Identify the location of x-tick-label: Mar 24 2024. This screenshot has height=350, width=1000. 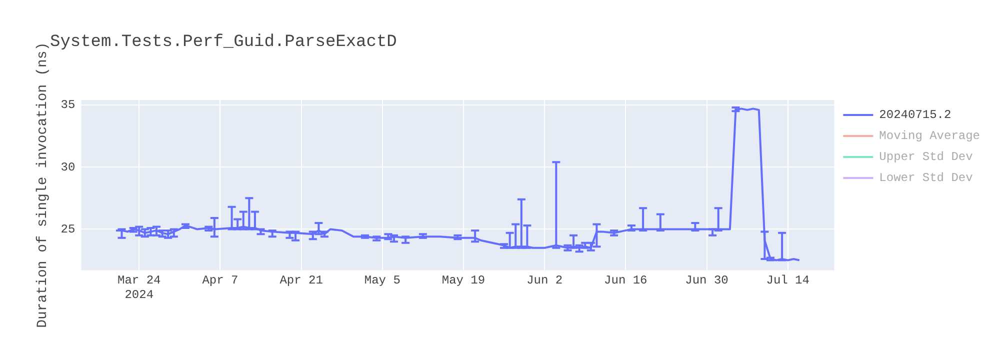
(139, 288).